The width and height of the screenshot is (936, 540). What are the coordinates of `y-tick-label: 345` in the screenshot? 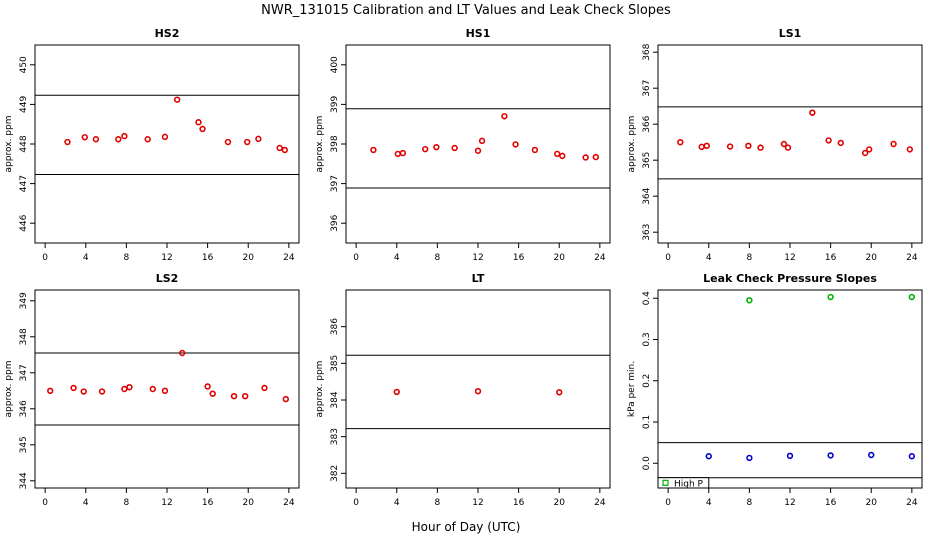 It's located at (24, 444).